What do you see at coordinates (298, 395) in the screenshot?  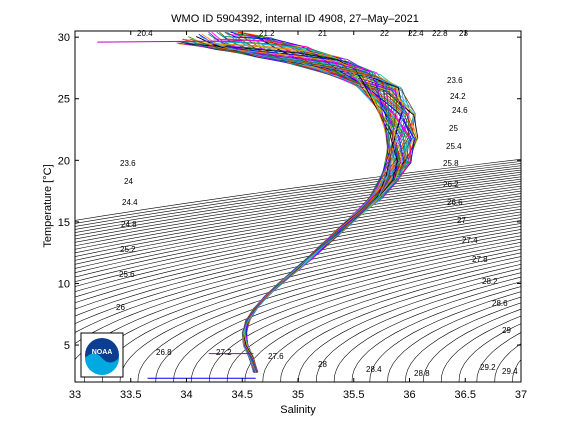 I see `x-tick-label: 35` at bounding box center [298, 395].